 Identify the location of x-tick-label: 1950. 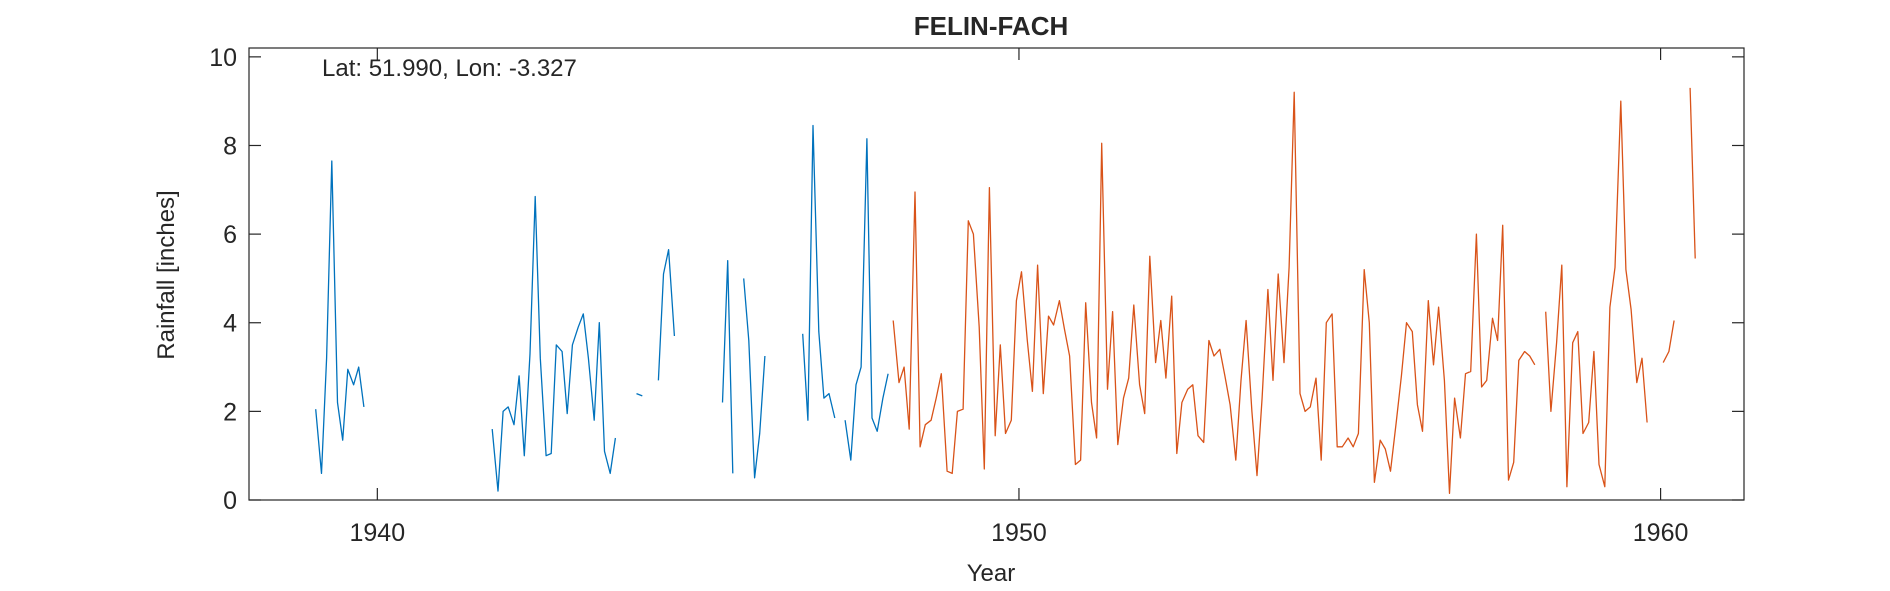
(1019, 533).